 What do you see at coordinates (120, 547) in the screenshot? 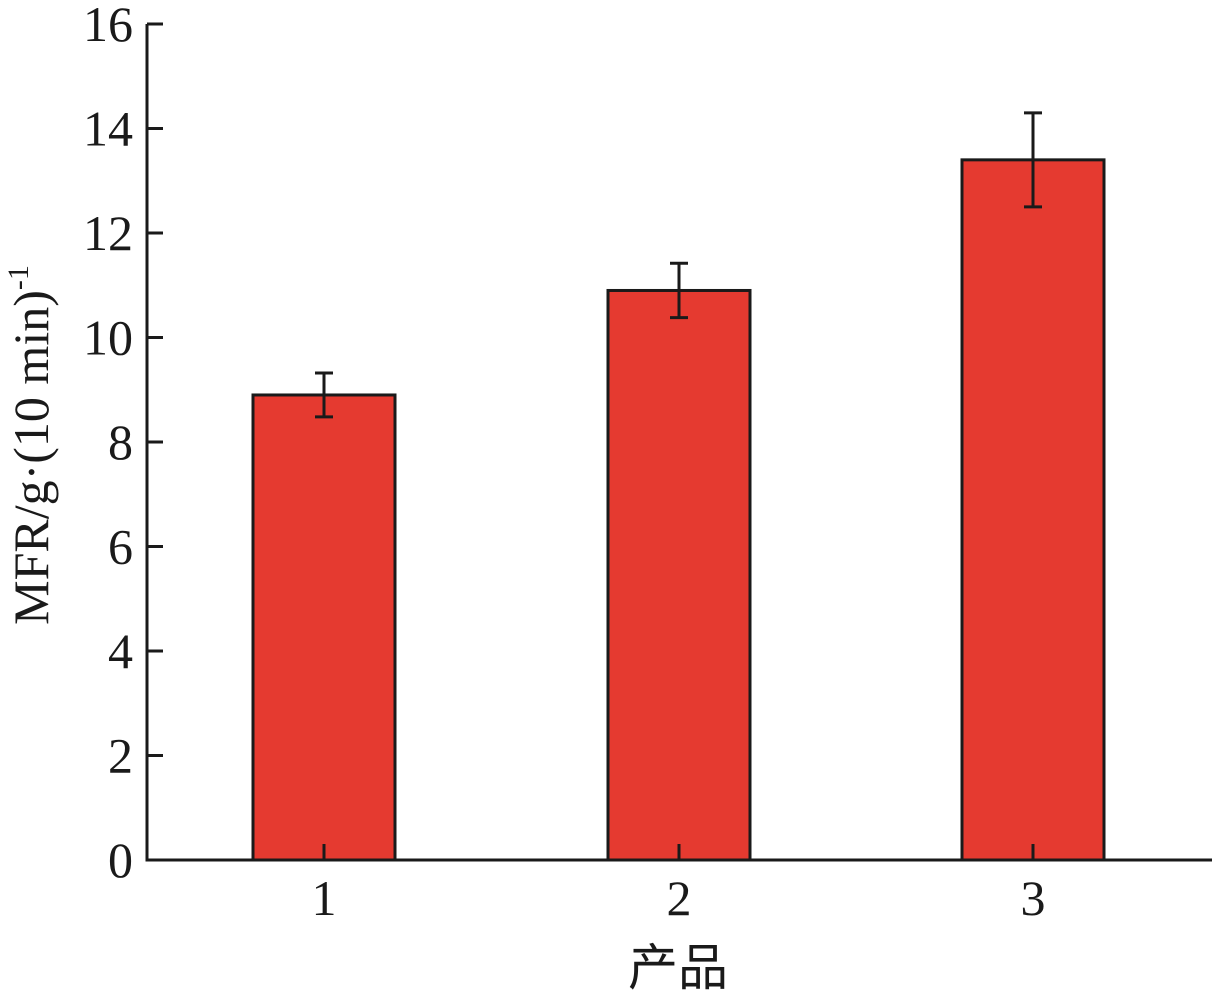
I see `y-tick-label: 6` at bounding box center [120, 547].